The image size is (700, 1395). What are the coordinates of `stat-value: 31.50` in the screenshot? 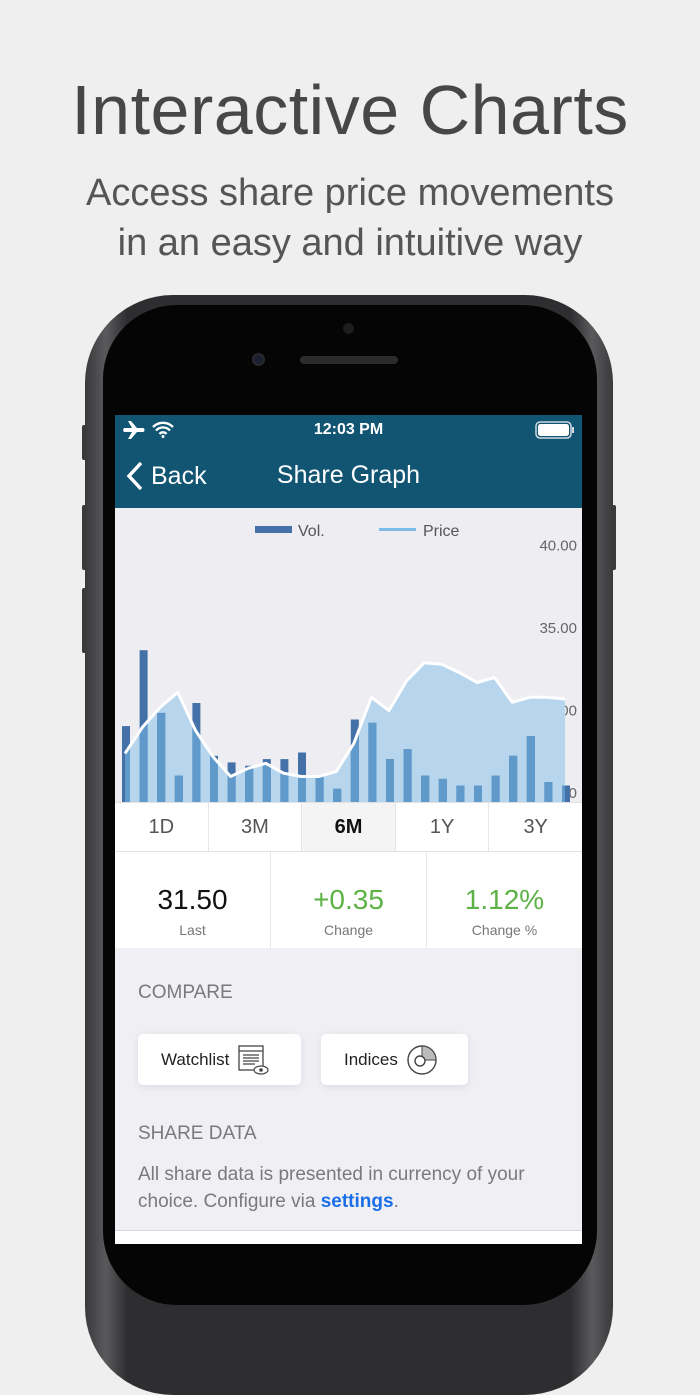 It's located at (192, 899).